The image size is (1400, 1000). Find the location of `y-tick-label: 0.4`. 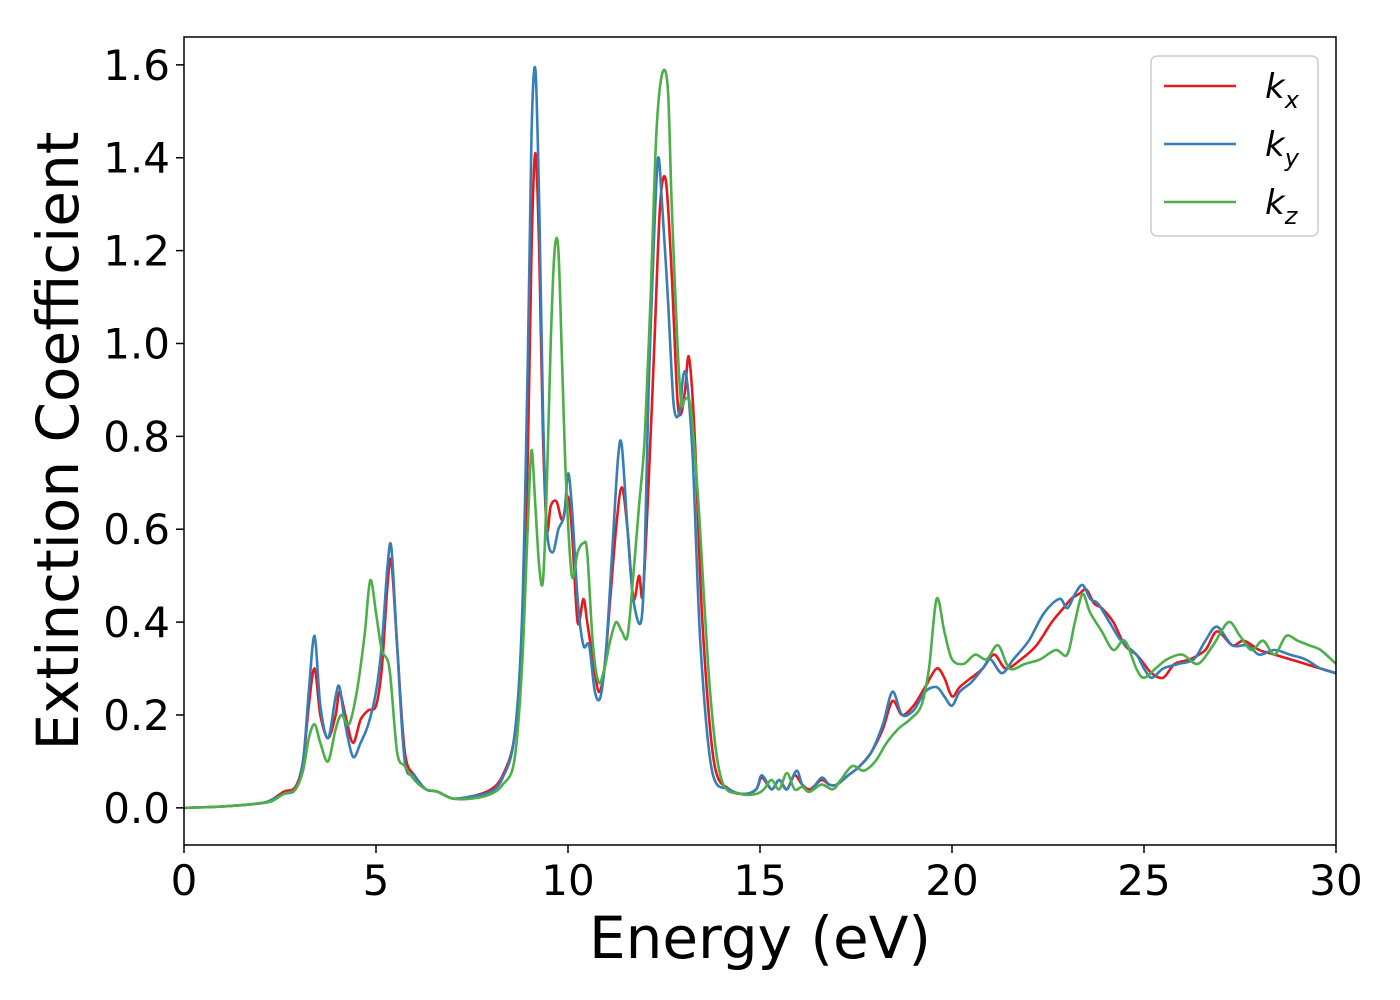

y-tick-label: 0.4 is located at coordinates (136, 622).